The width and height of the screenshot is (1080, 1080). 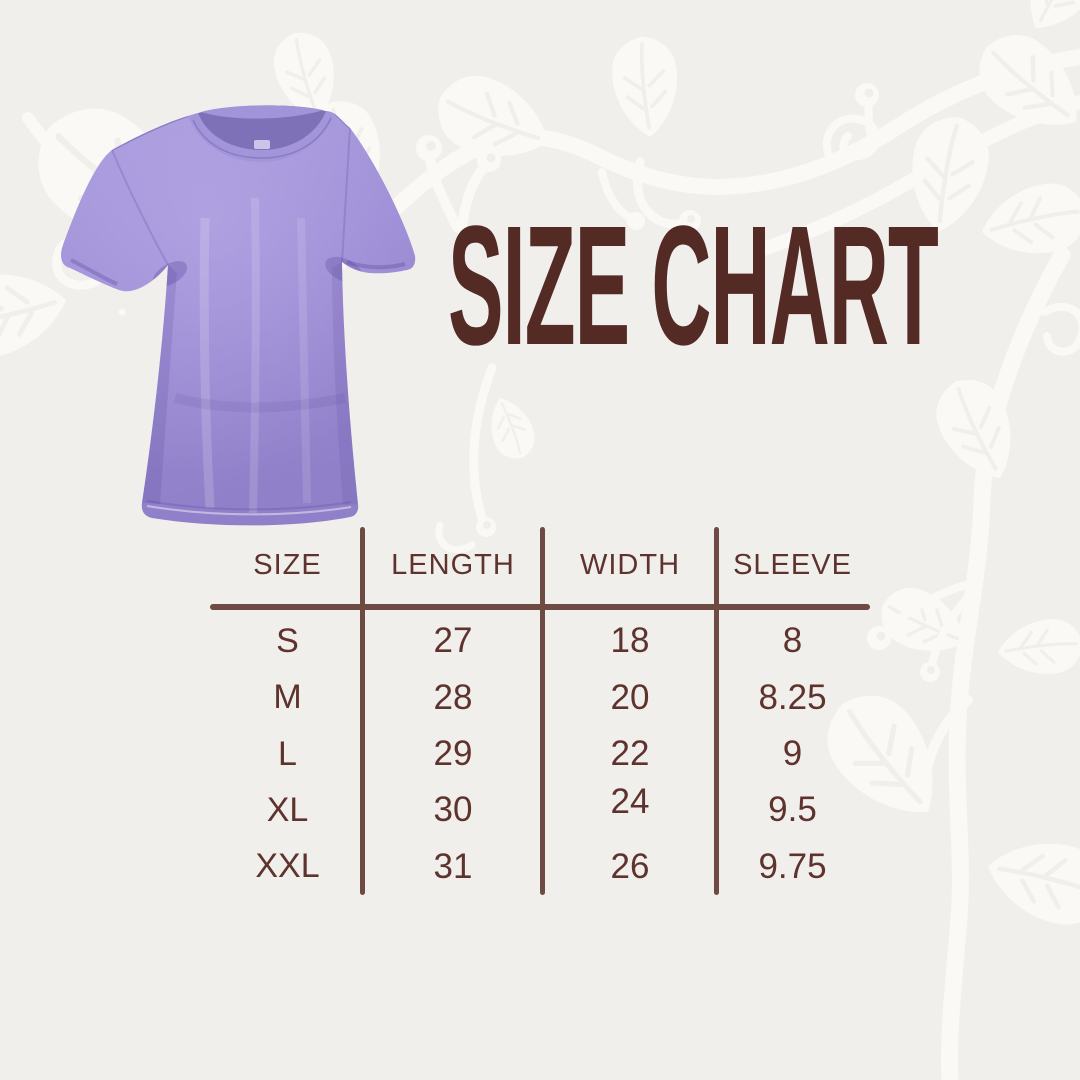 I want to click on cell-s-width: 18, so click(x=630, y=641).